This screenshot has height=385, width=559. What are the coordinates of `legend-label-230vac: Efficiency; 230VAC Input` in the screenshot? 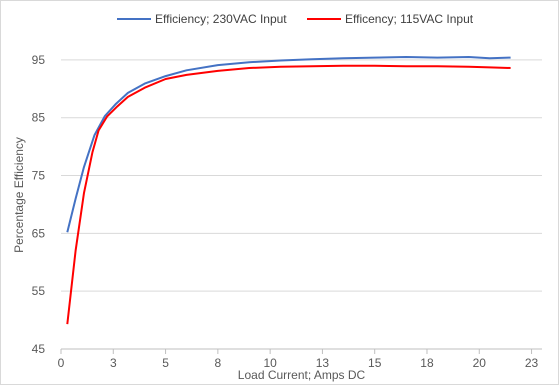 It's located at (221, 19).